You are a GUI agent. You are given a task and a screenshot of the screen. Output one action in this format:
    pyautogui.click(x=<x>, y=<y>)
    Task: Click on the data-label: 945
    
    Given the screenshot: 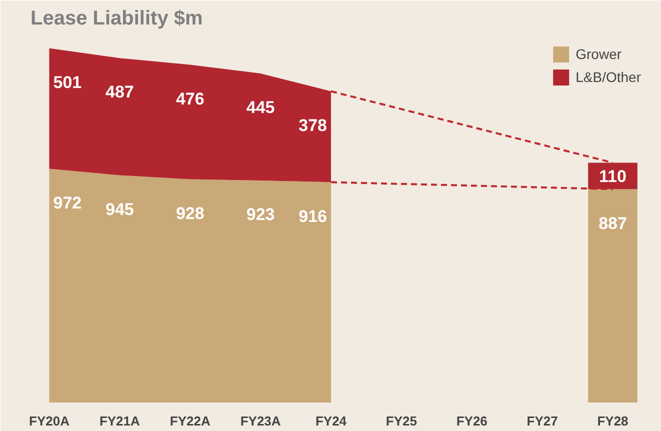 What is the action you would take?
    pyautogui.click(x=120, y=209)
    